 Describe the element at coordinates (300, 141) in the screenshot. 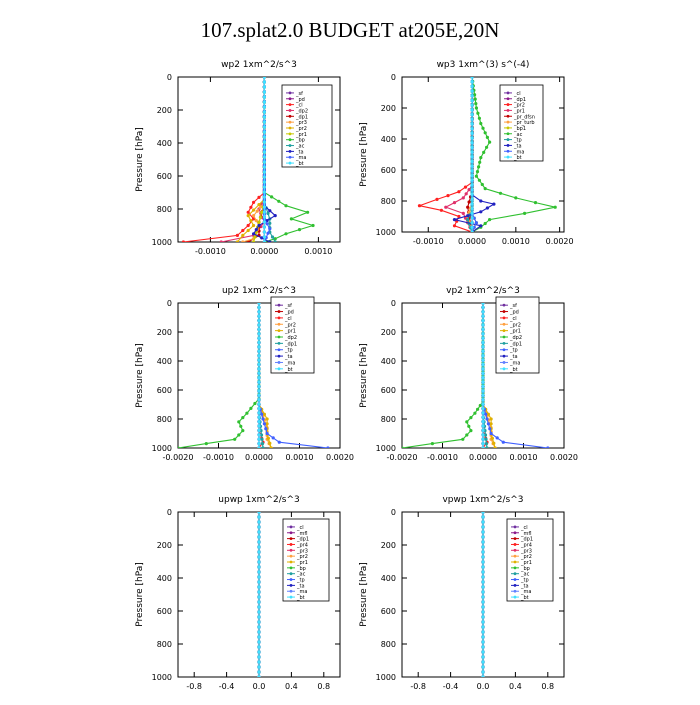

I see `legend-label: _bp` at that location.